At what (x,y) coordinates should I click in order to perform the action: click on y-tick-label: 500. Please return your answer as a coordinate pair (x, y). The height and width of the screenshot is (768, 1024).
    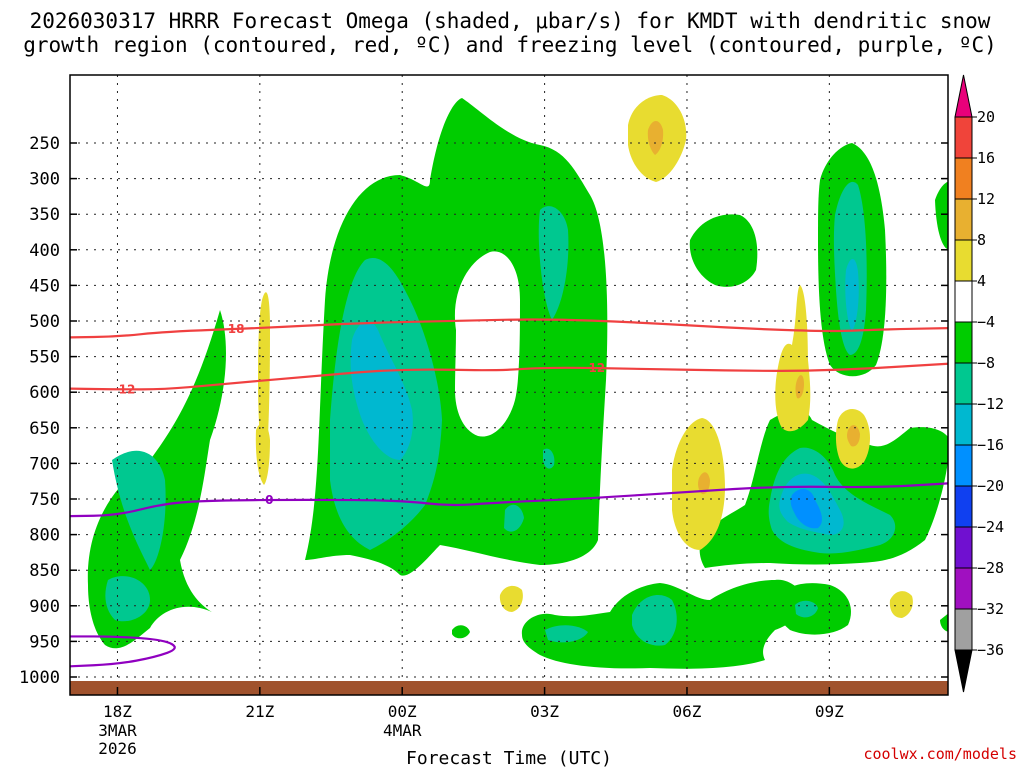
    Looking at the image, I should click on (44, 322).